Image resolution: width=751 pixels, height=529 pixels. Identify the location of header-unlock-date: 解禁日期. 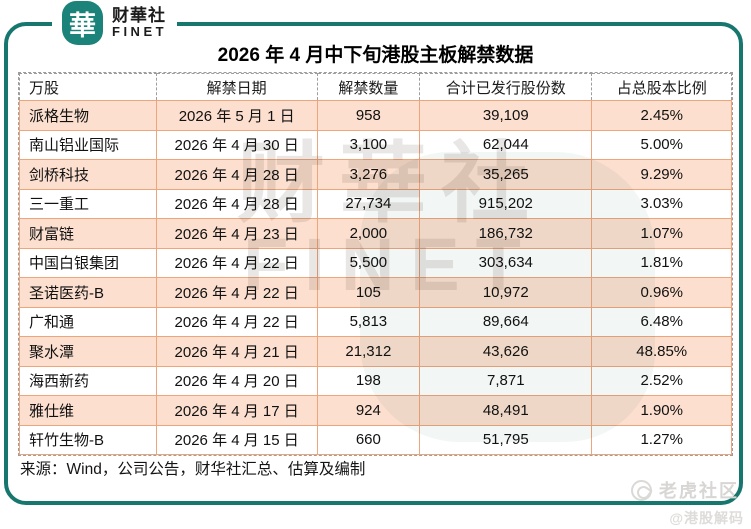
(236, 87).